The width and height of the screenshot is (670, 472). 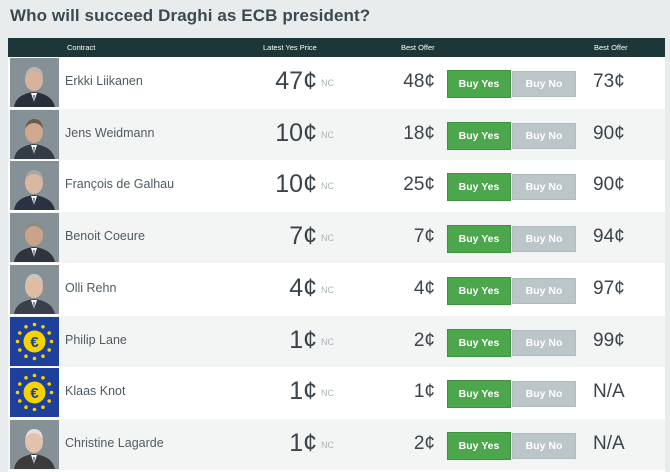 I want to click on table-row: Benoit Coeure 7¢ NC 7¢ Buy Yes Buy No 94¢, so click(x=336, y=238).